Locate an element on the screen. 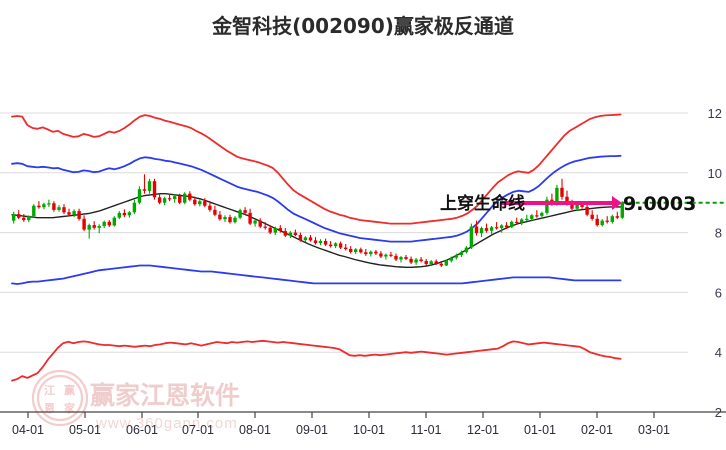  svg-text: 赢家江恩软件 is located at coordinates (165, 395).